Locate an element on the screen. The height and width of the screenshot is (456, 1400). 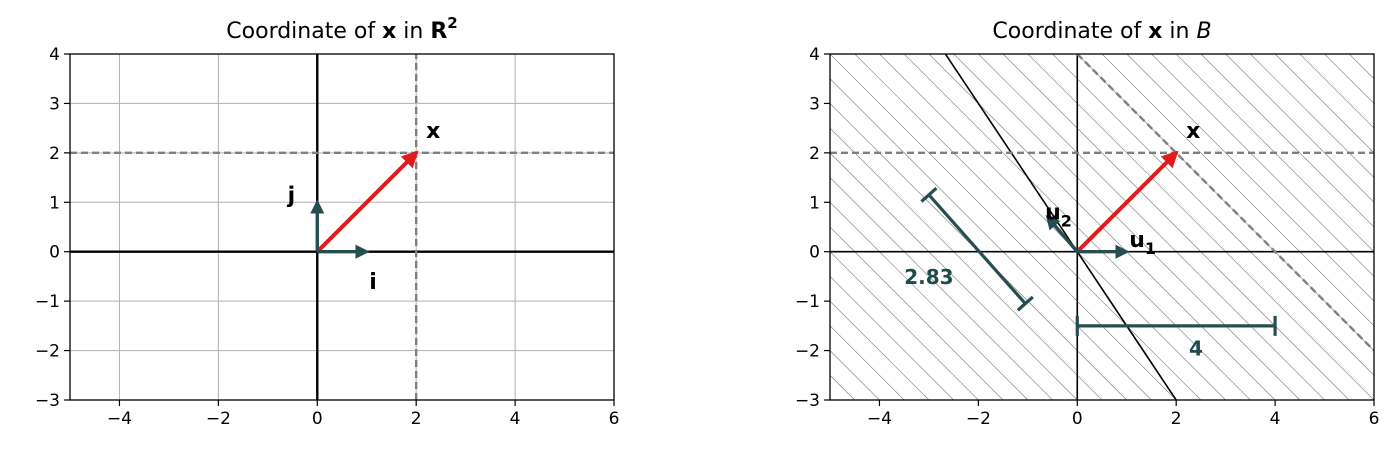
panel-b-title: Coordinate of x in B is located at coordinates (1101, 31).